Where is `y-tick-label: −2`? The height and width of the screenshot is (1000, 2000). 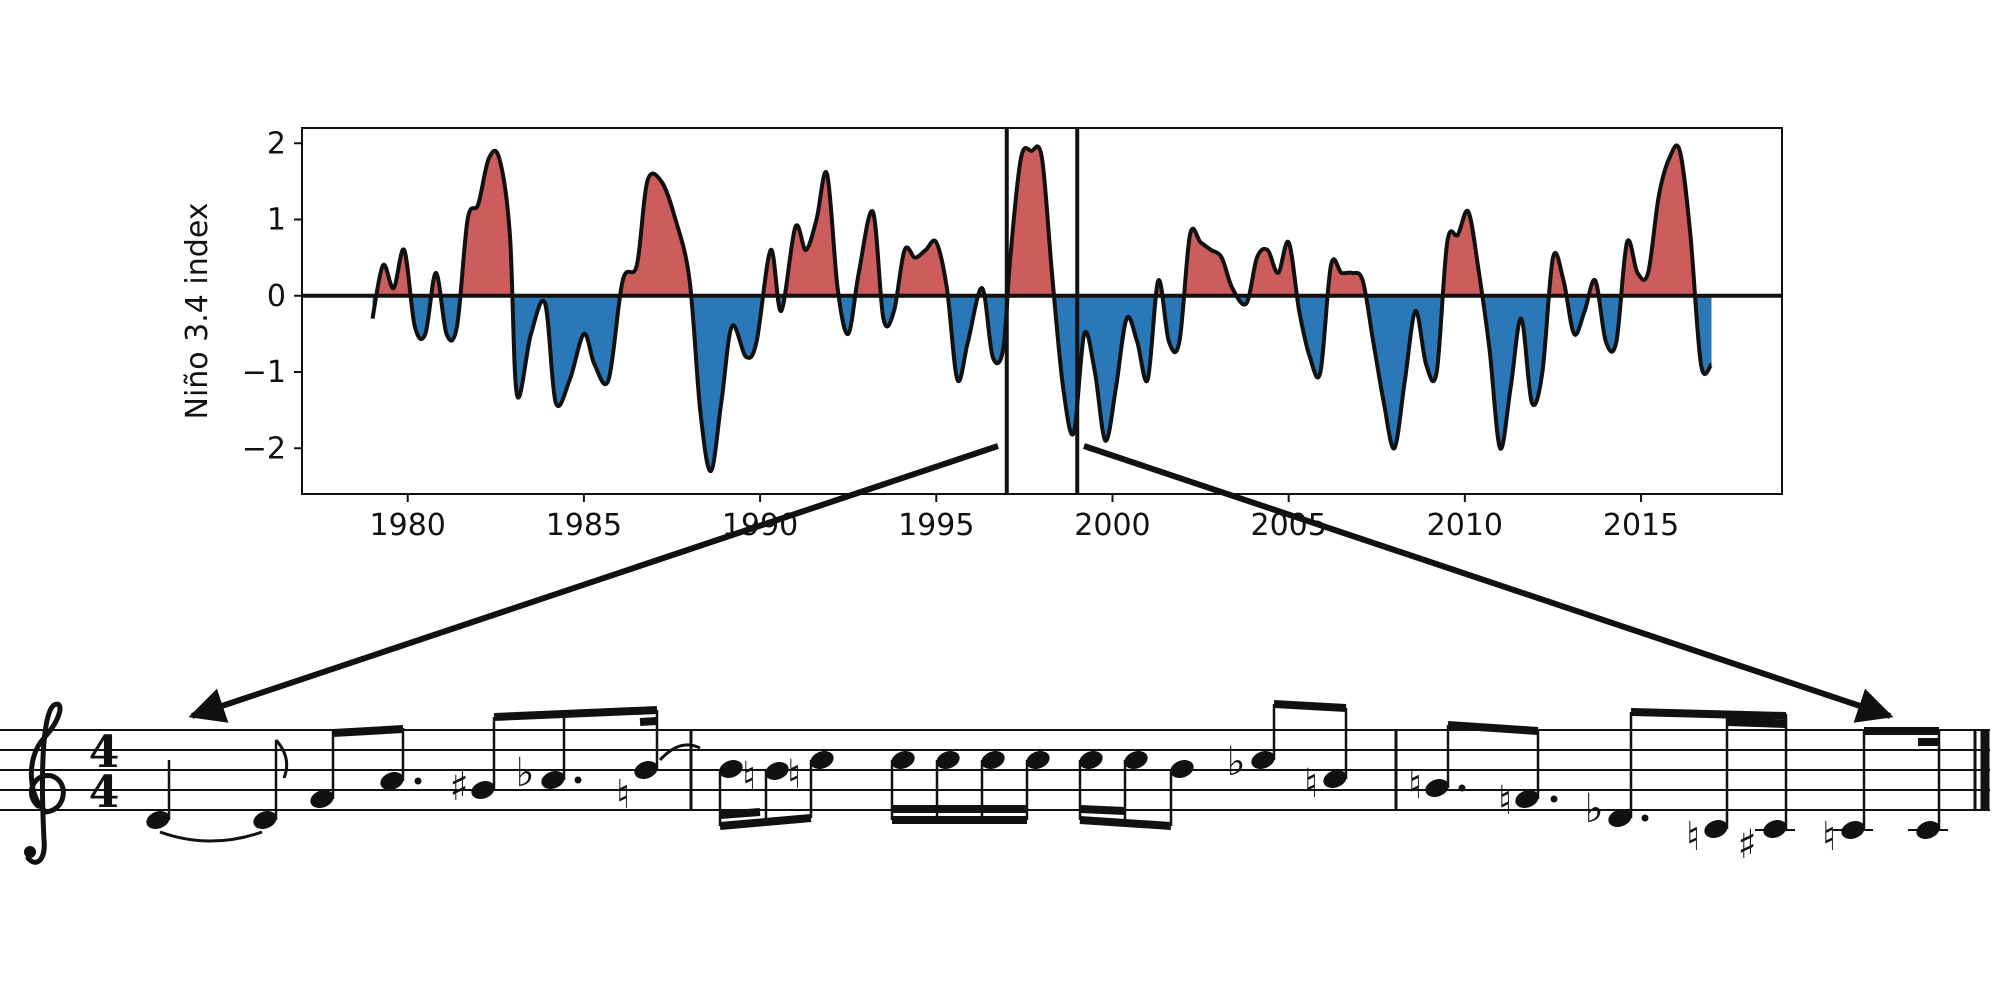 y-tick-label: −2 is located at coordinates (264, 448).